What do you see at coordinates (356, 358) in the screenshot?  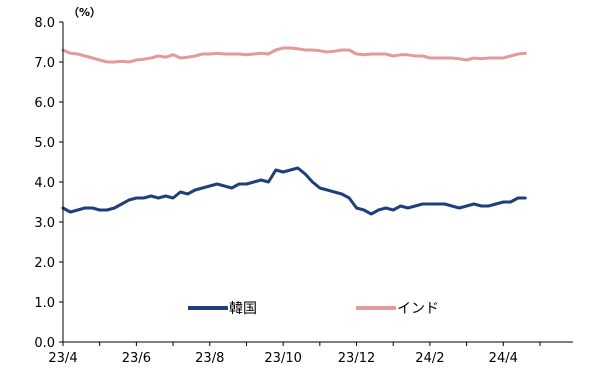 I see `x-tick-label: 23/12` at bounding box center [356, 358].